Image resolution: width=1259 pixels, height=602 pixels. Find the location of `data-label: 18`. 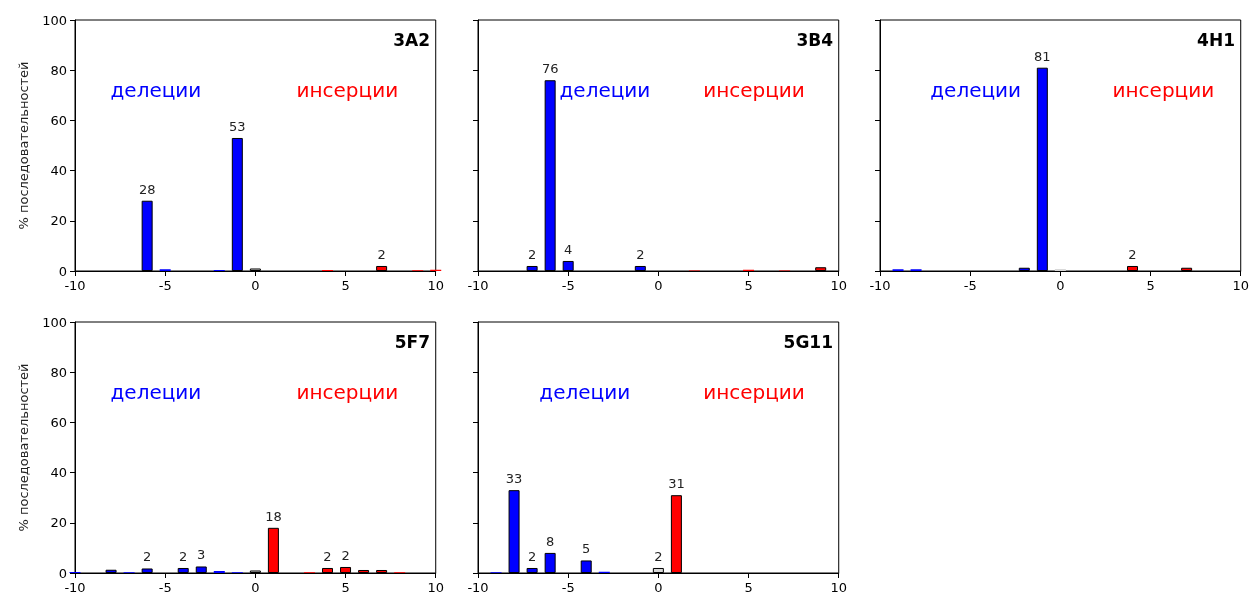

data-label: 18 is located at coordinates (273, 516).